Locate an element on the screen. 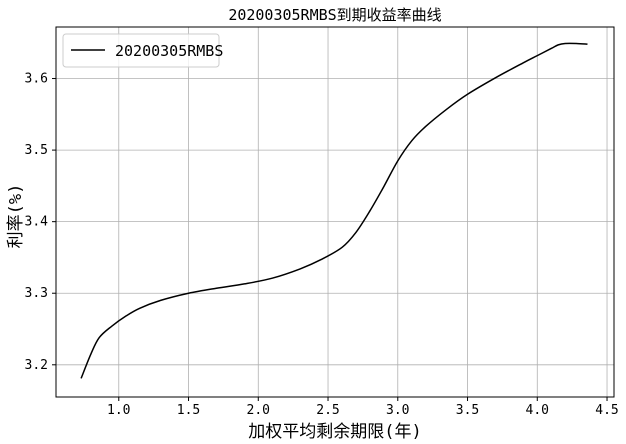  y-axis-ticks: 3.2 3.3 3.4 3.5 3.6 is located at coordinates (40, 222).